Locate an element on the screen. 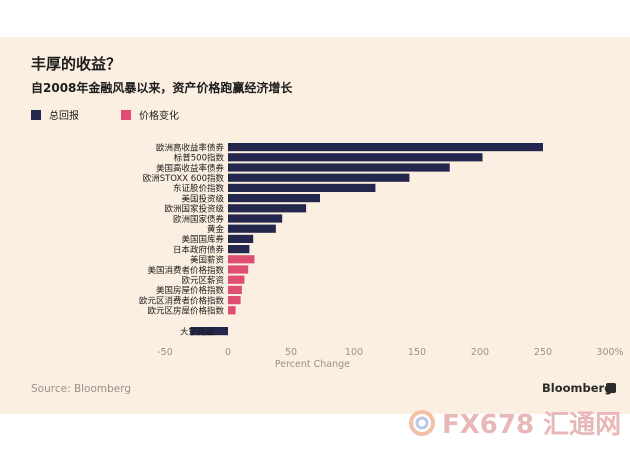 The width and height of the screenshot is (630, 455). category-label-13: 欧元区薪资 is located at coordinates (202, 280).